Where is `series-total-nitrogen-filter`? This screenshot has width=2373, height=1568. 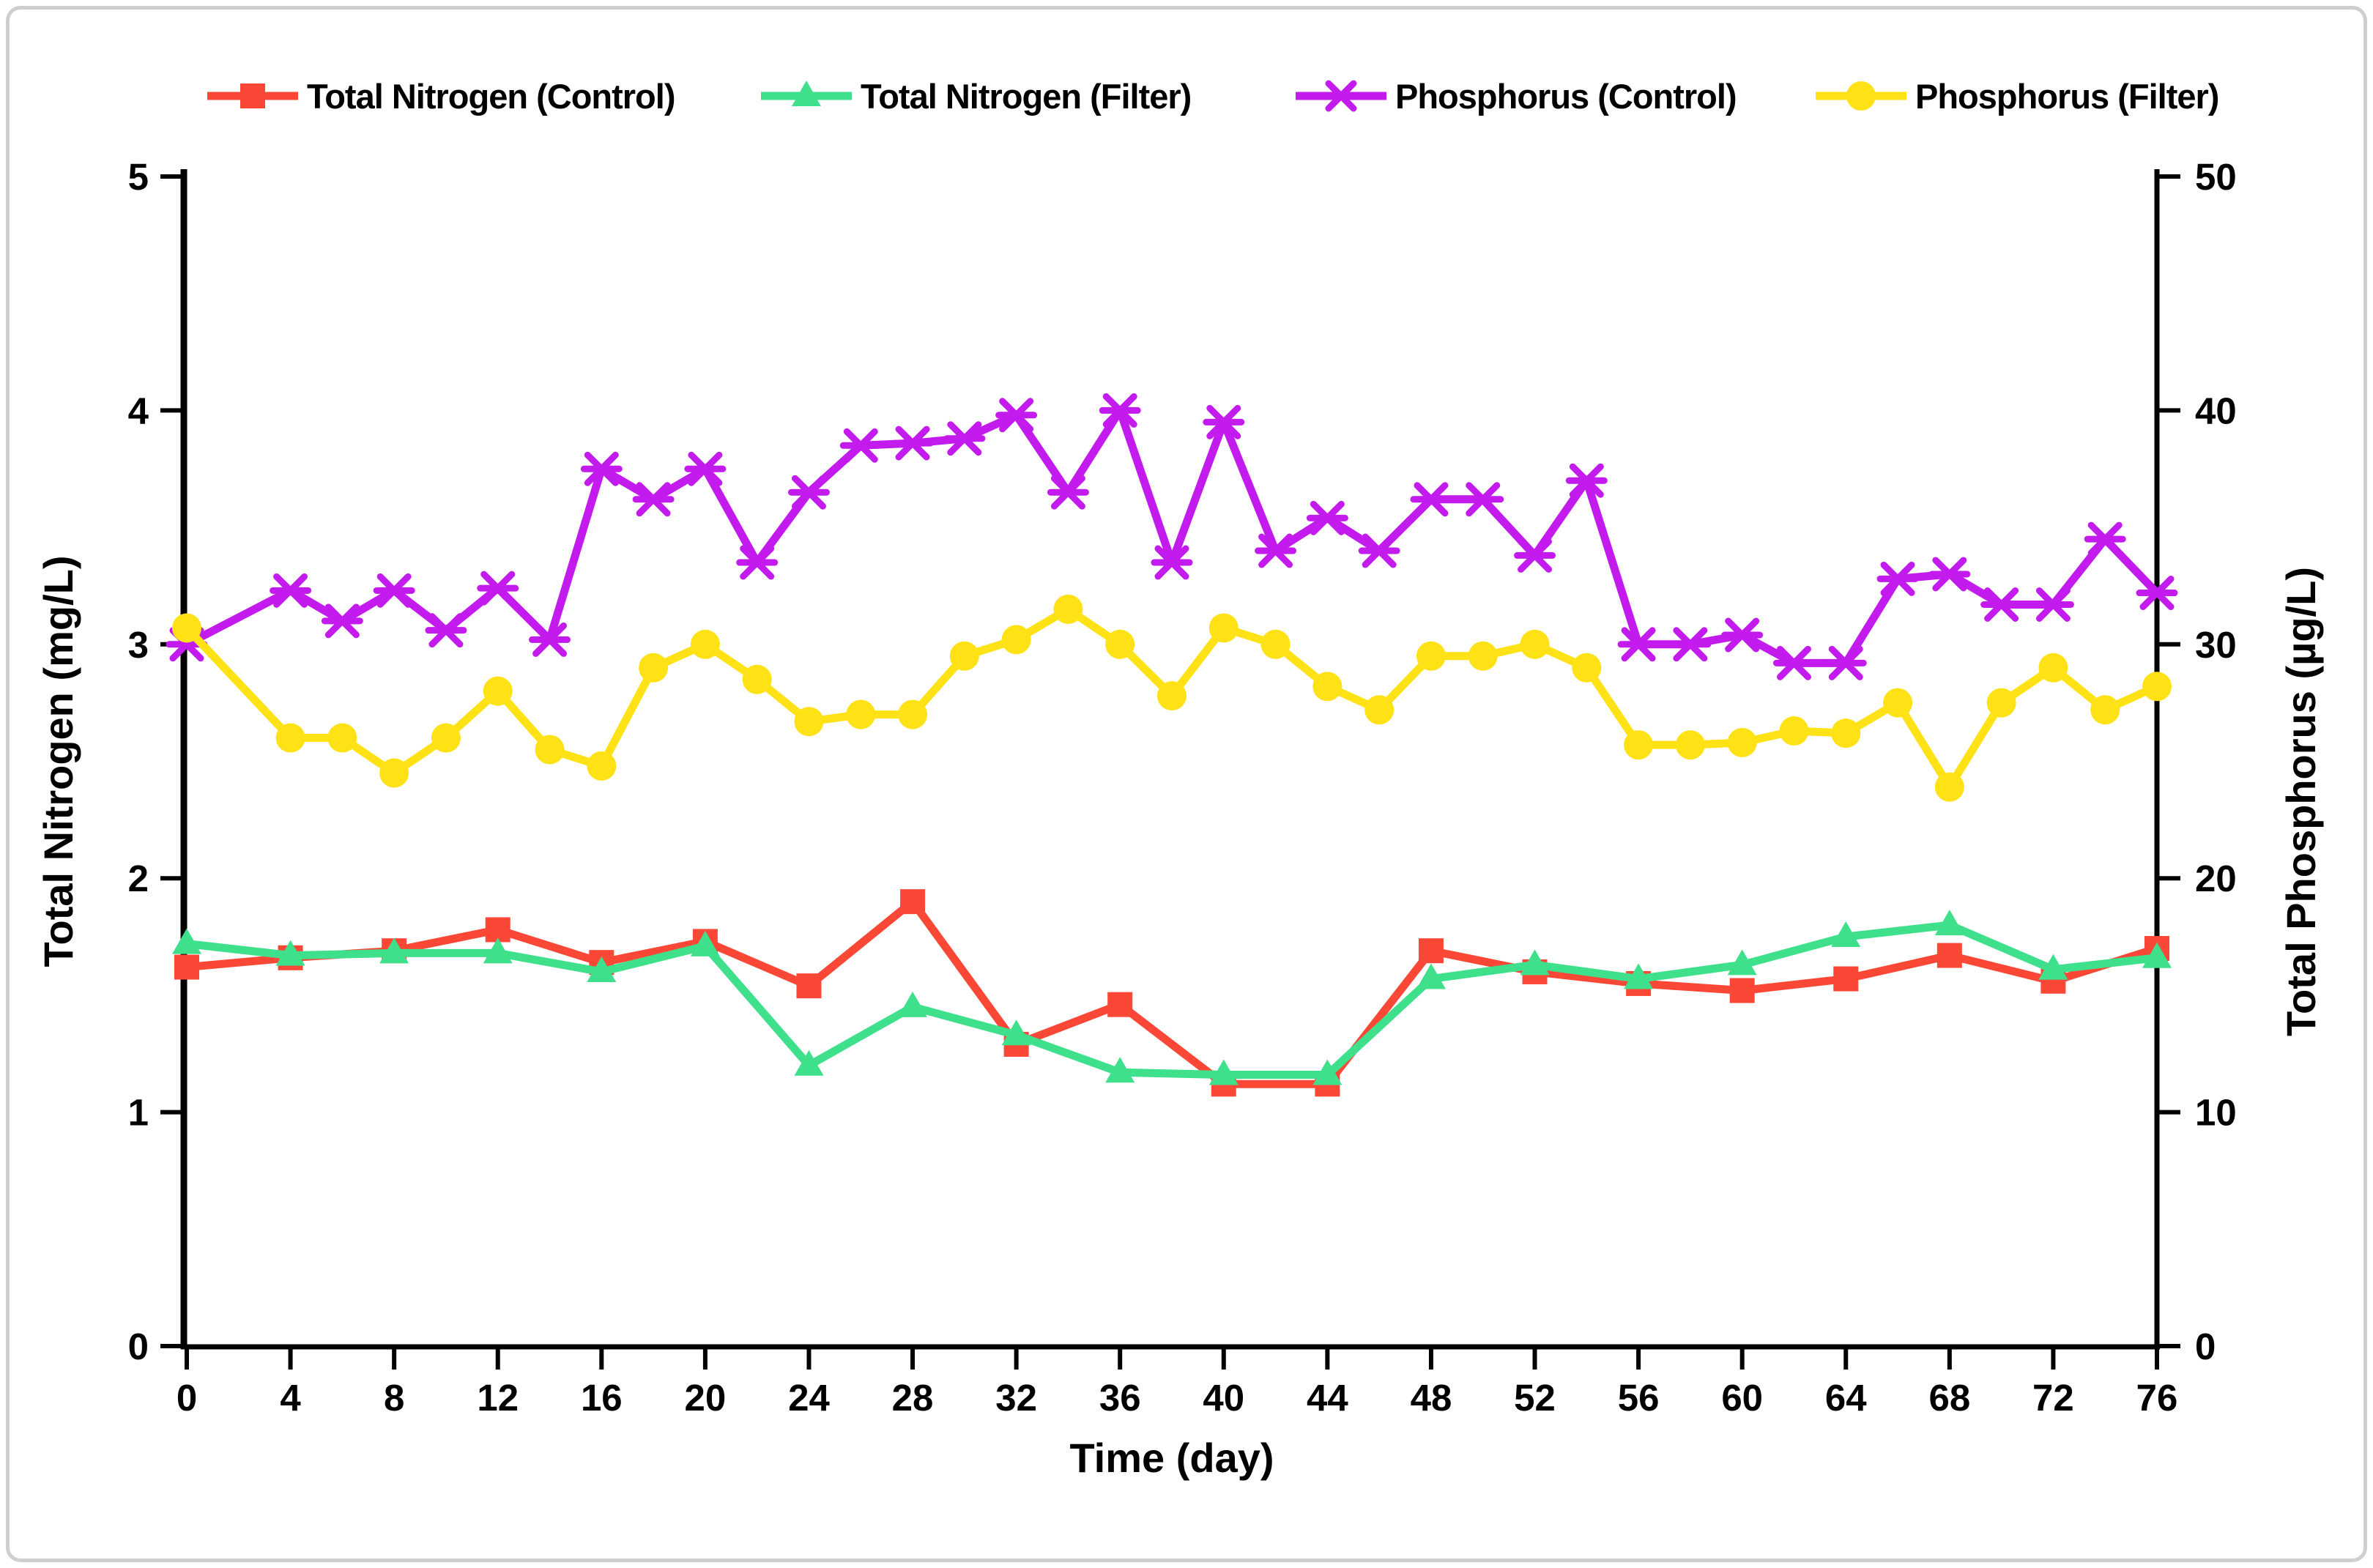 series-total-nitrogen-filter is located at coordinates (1172, 997).